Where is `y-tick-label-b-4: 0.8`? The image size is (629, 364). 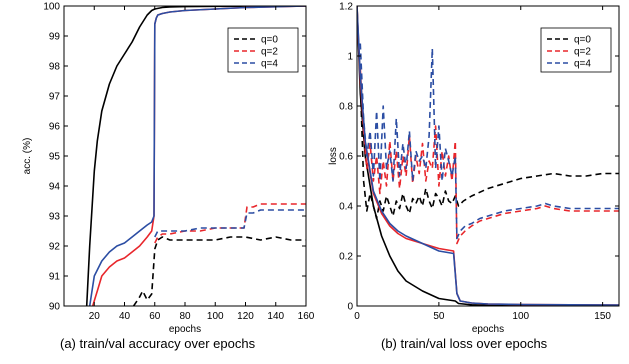 y-tick-label-b-4: 0.8 is located at coordinates (346, 107).